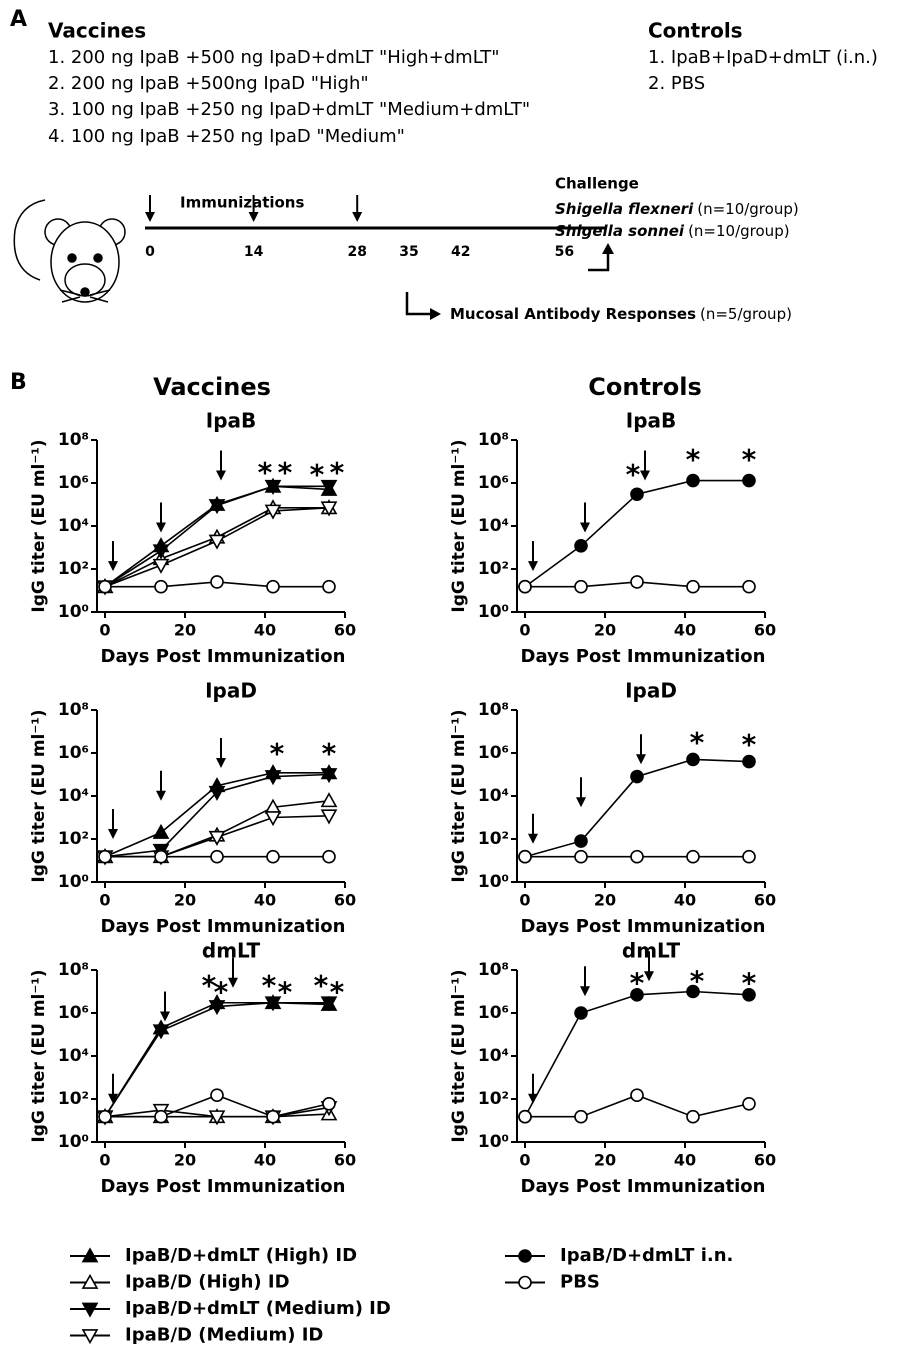 The image size is (921, 1351). What do you see at coordinates (605, 630) in the screenshot?
I see `x-tick-label: 20` at bounding box center [605, 630].